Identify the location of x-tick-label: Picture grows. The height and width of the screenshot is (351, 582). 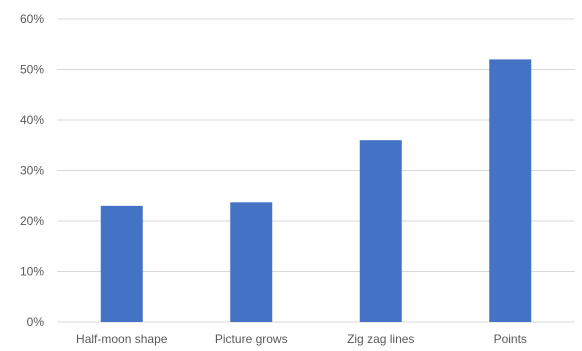
(251, 339).